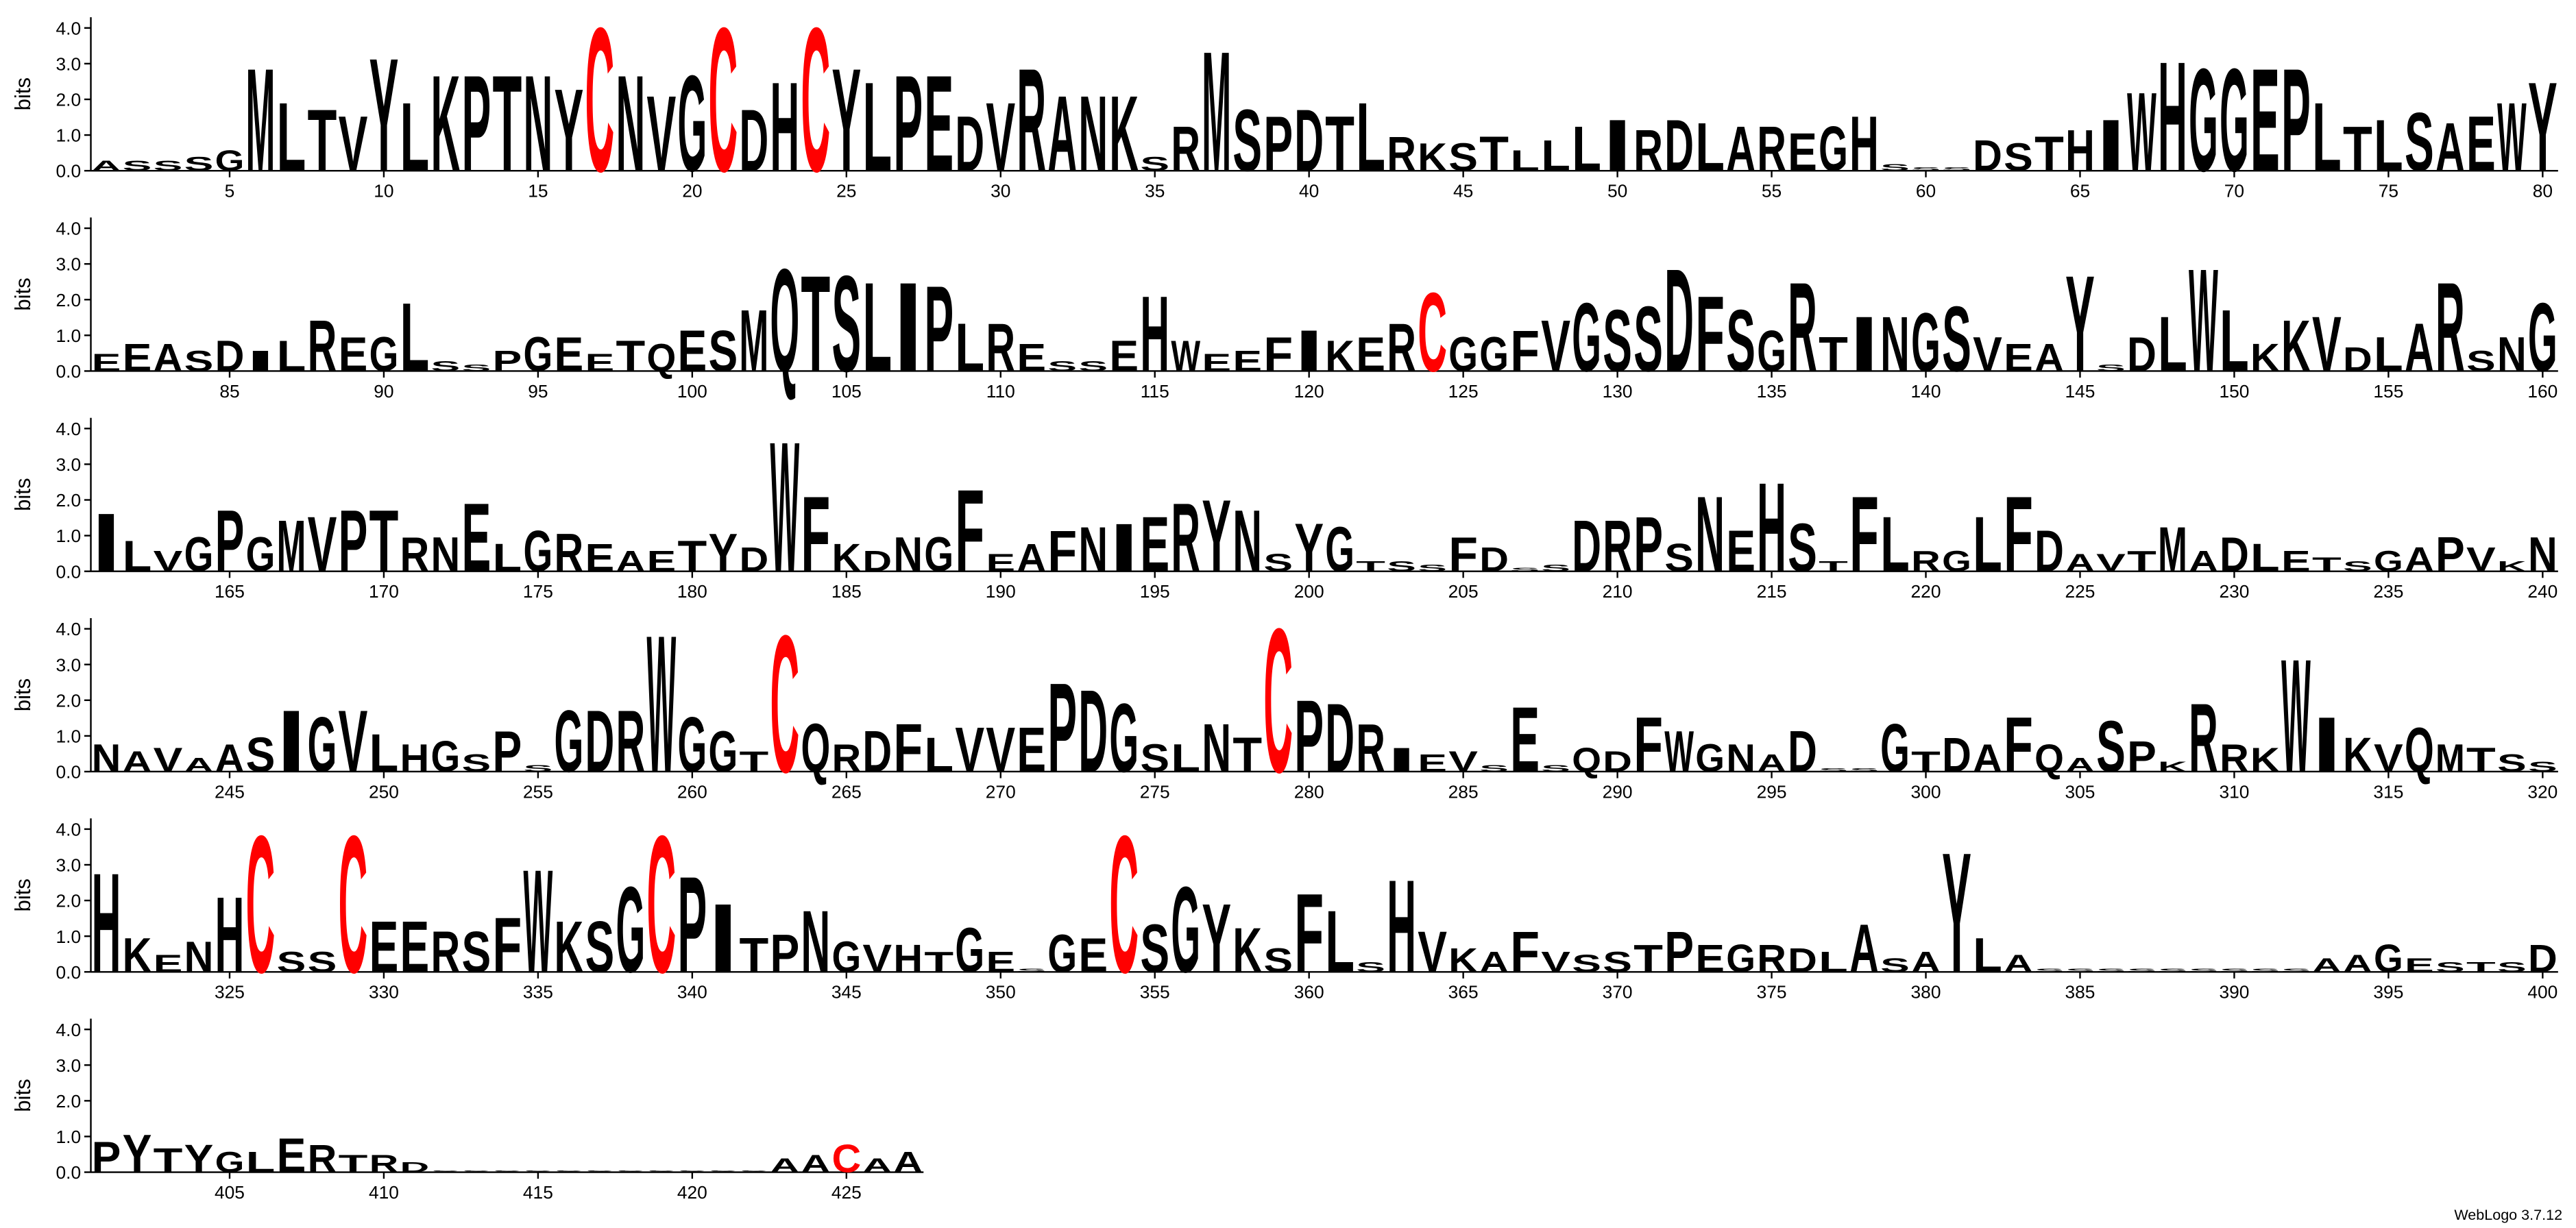 Image resolution: width=2576 pixels, height=1228 pixels. Describe the element at coordinates (384, 992) in the screenshot. I see `x-tick-label: 330` at that location.